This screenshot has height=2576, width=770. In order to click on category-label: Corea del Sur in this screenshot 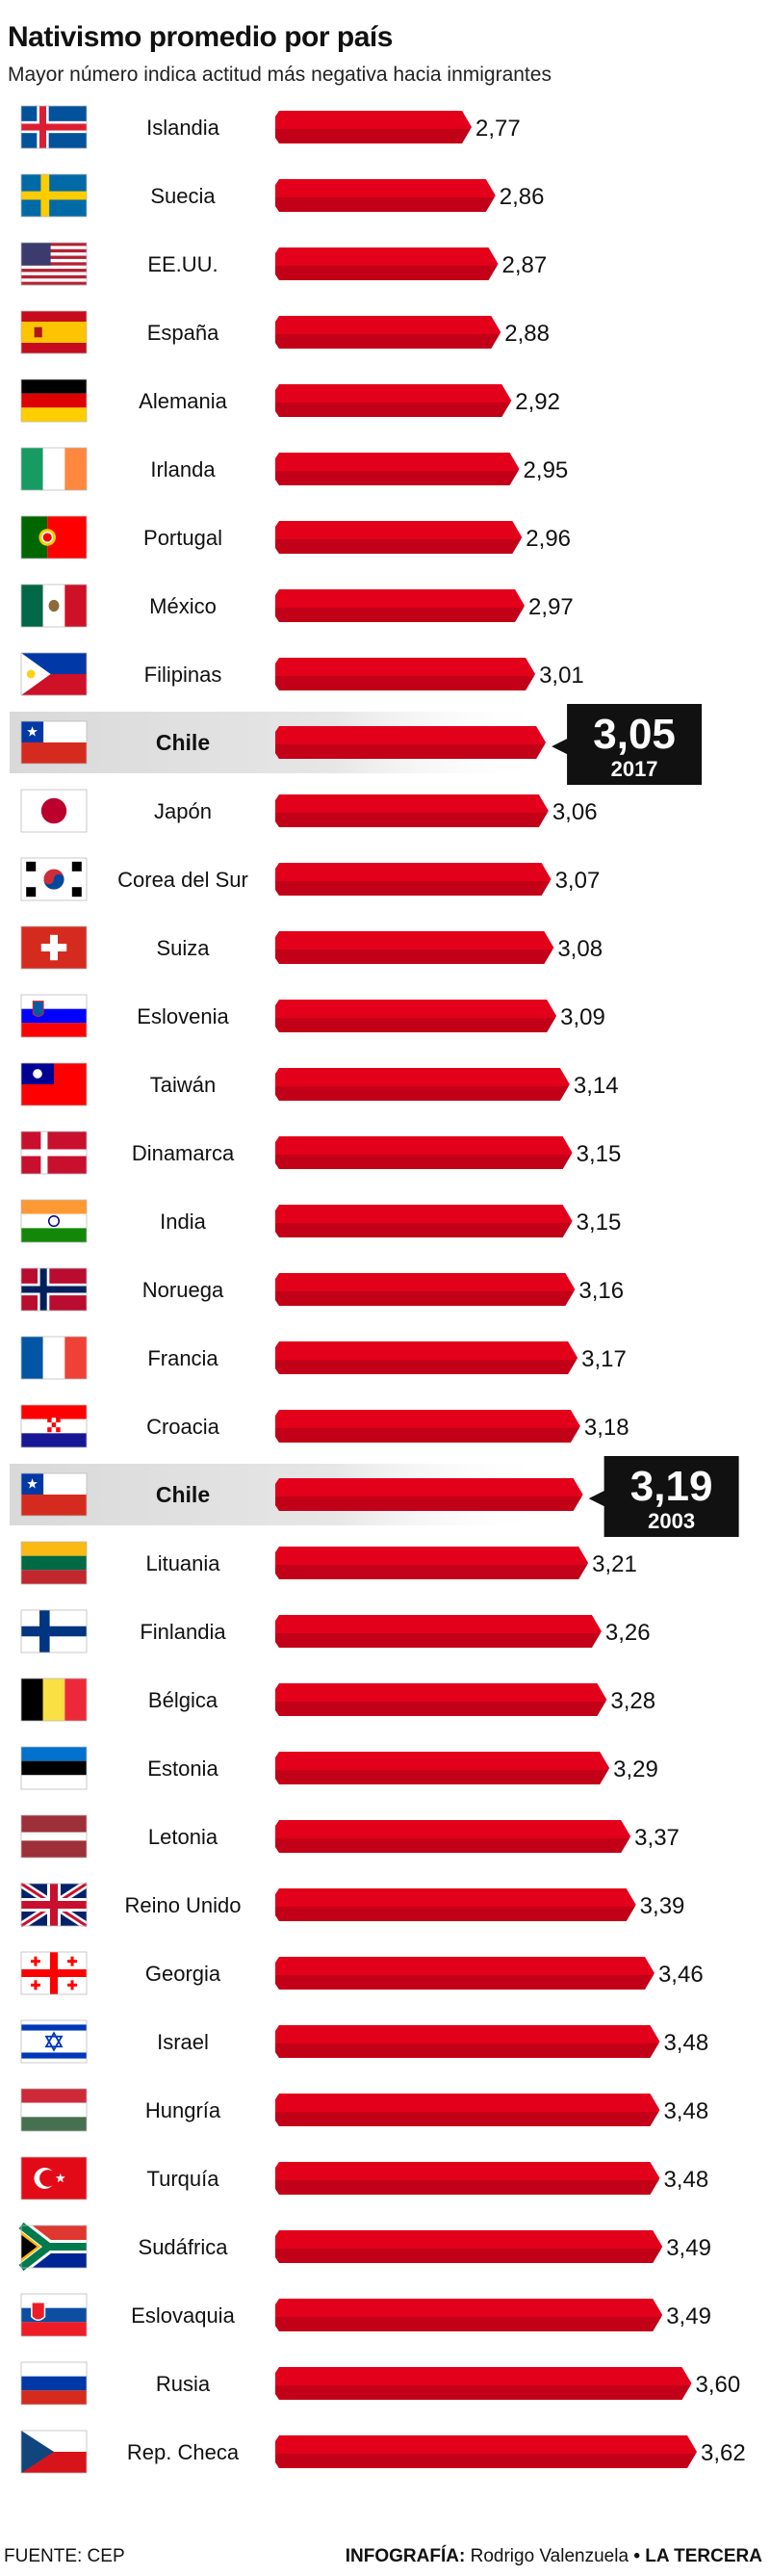, I will do `click(182, 880)`.